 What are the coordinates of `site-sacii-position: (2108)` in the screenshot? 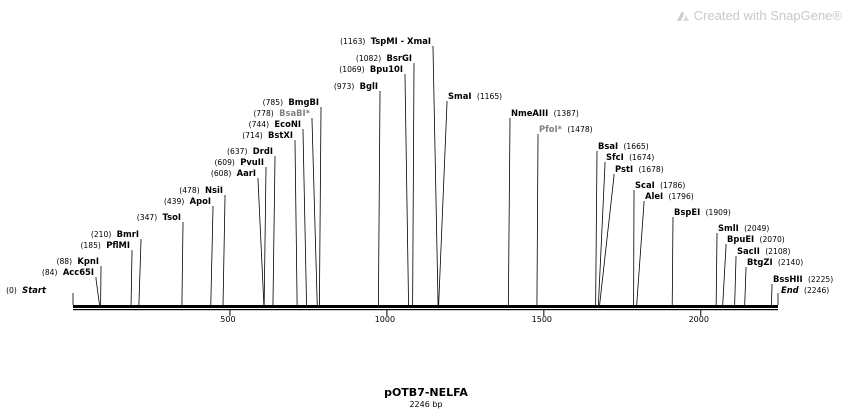 It's located at (777, 251).